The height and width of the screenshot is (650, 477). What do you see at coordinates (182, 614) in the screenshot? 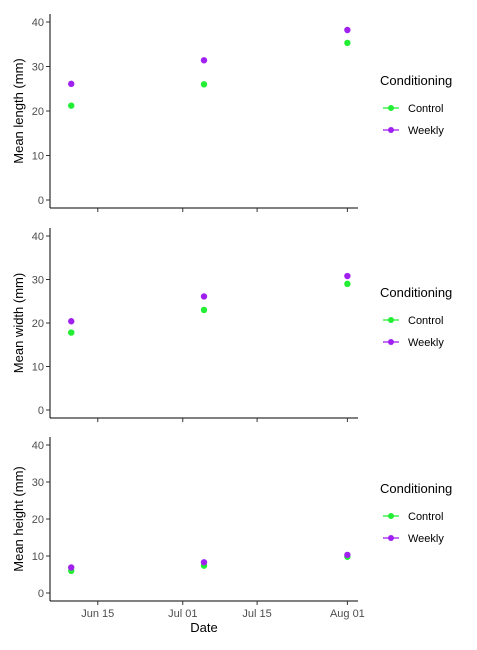
I see `x-tick-label: Jul 01` at bounding box center [182, 614].